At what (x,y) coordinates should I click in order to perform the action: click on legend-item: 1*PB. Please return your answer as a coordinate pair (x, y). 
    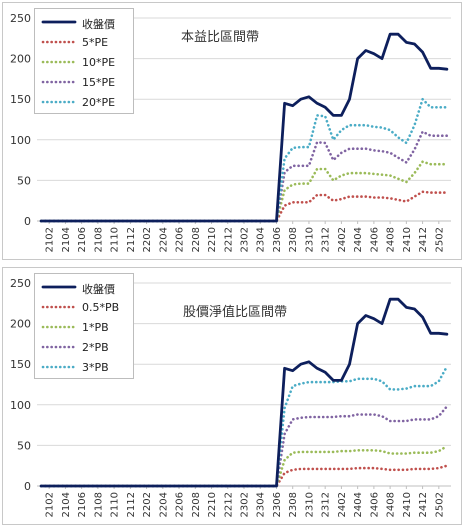
    Looking at the image, I should click on (87, 328).